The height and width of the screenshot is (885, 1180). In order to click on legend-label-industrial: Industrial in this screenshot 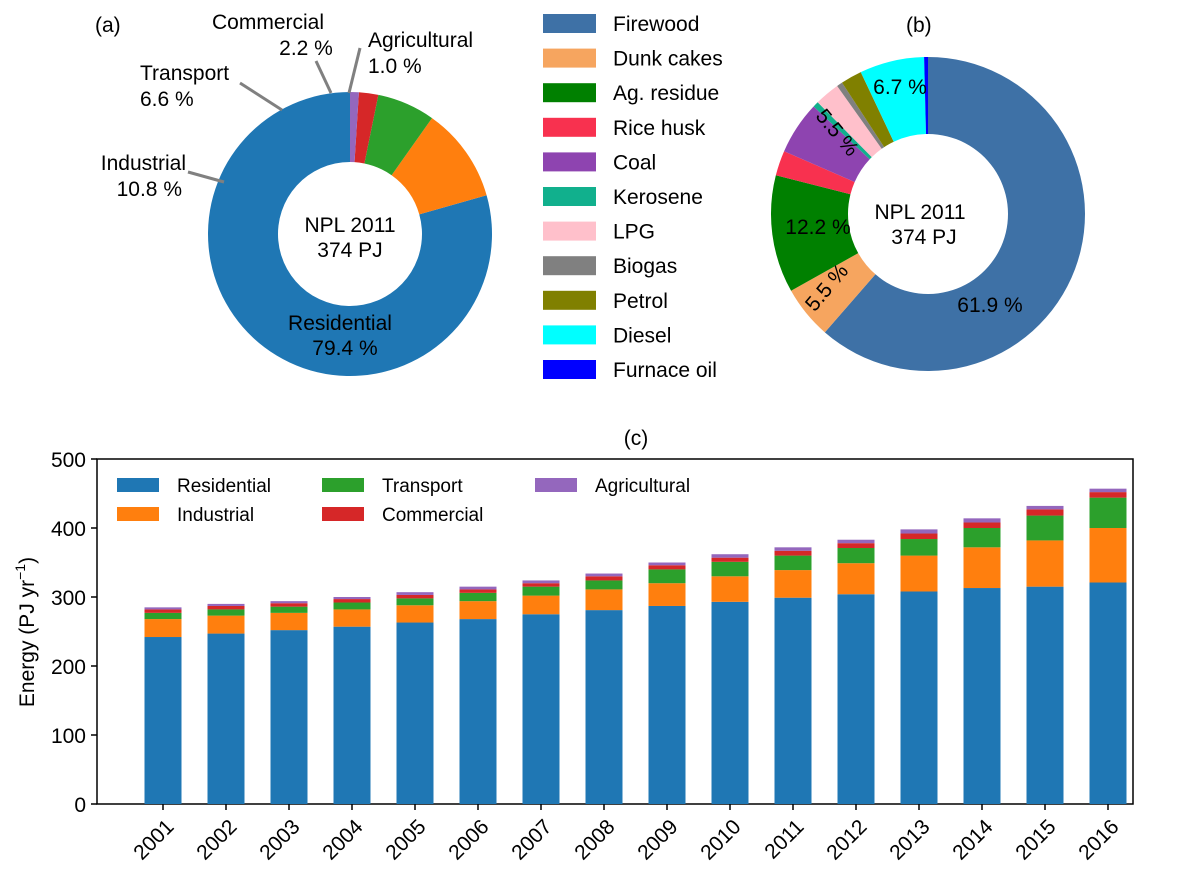, I will do `click(215, 515)`.